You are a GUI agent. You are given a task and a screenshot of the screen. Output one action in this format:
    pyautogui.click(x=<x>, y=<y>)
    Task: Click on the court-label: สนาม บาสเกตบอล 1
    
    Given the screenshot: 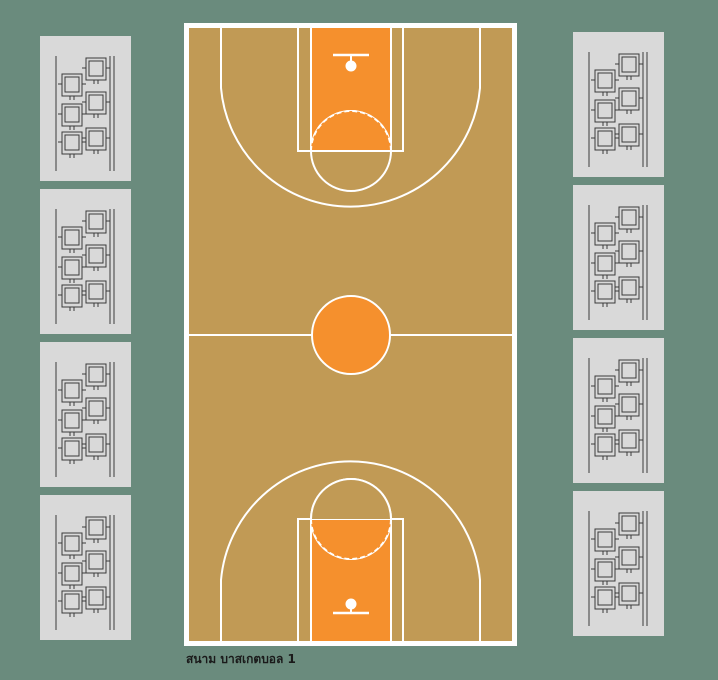 What is the action you would take?
    pyautogui.click(x=241, y=659)
    